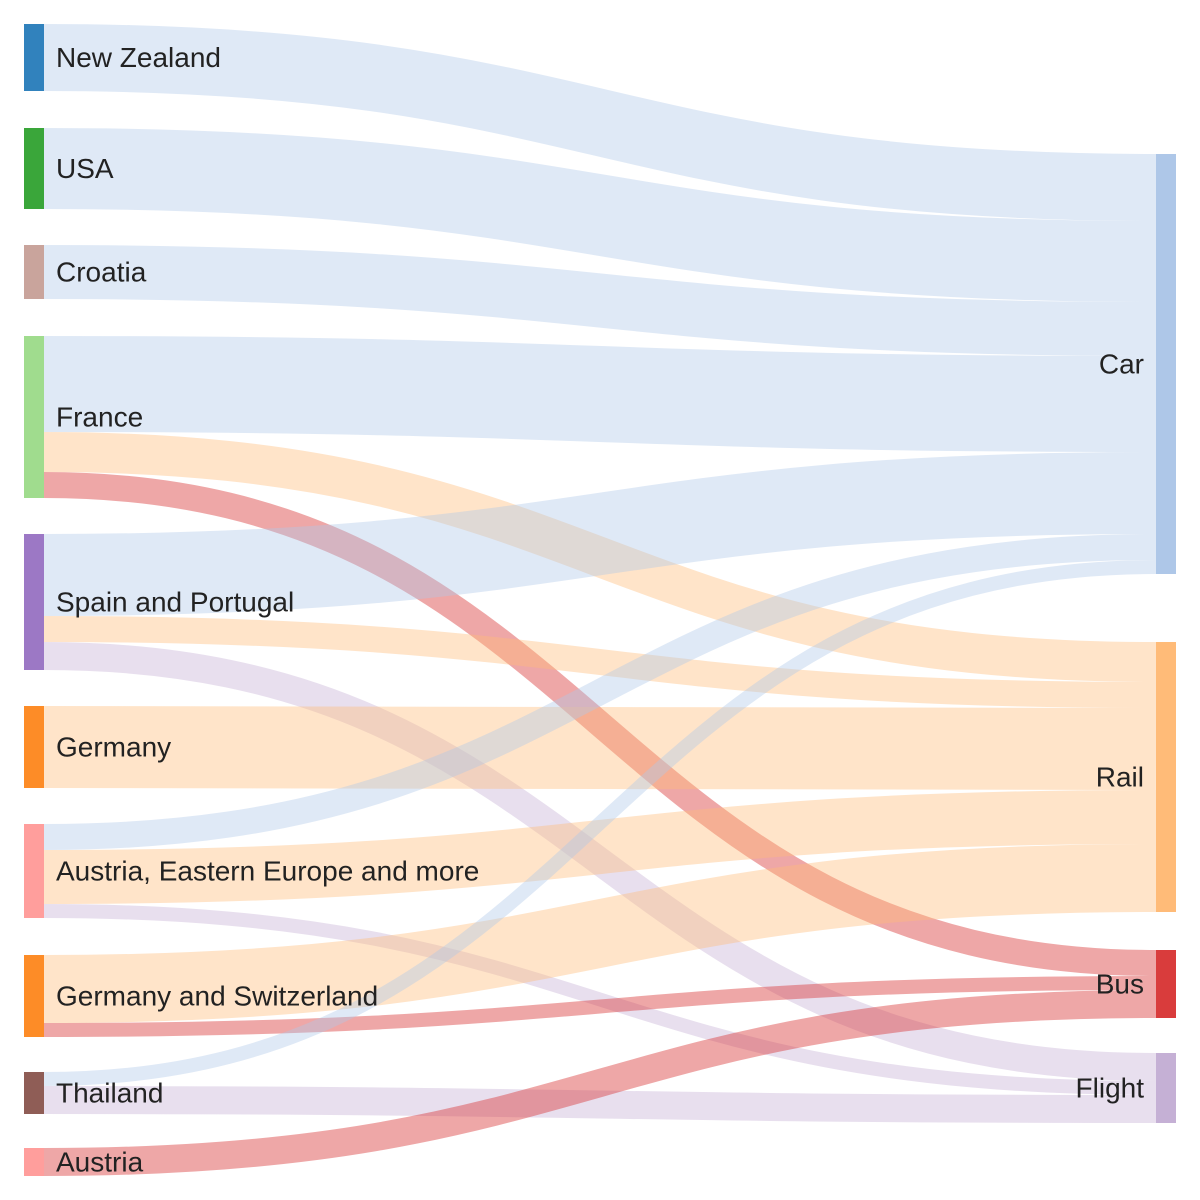 This screenshot has height=1200, width=1200. I want to click on link-germany_ch-to-bus, so click(600, 1006).